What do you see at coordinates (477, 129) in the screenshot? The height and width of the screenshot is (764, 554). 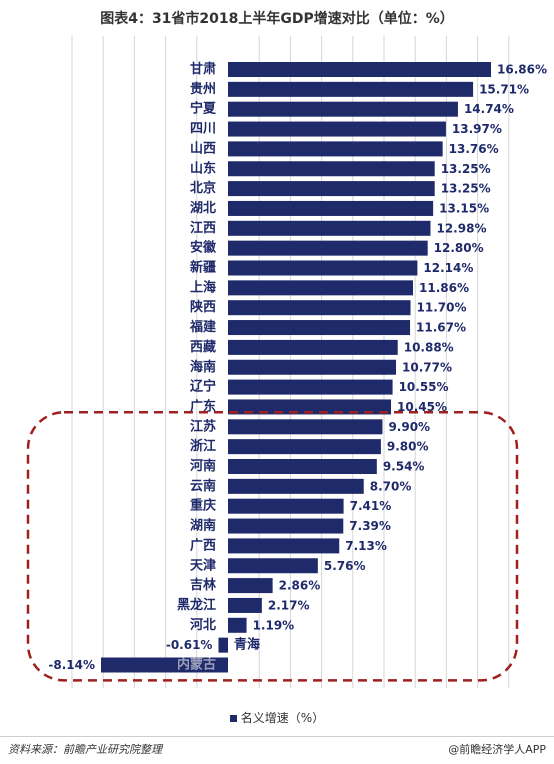 I see `value-label: 13.97%` at bounding box center [477, 129].